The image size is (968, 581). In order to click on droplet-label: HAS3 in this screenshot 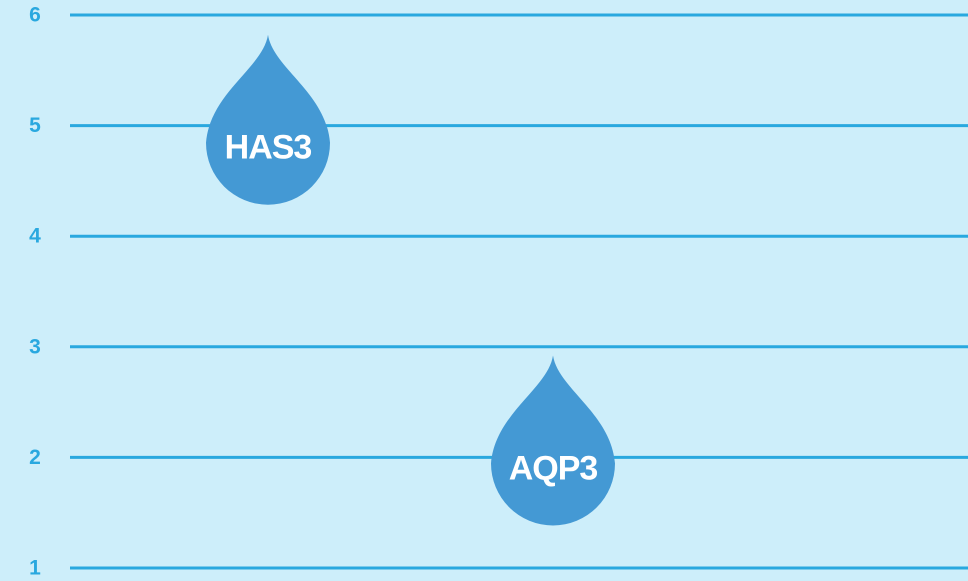, I will do `click(268, 148)`.